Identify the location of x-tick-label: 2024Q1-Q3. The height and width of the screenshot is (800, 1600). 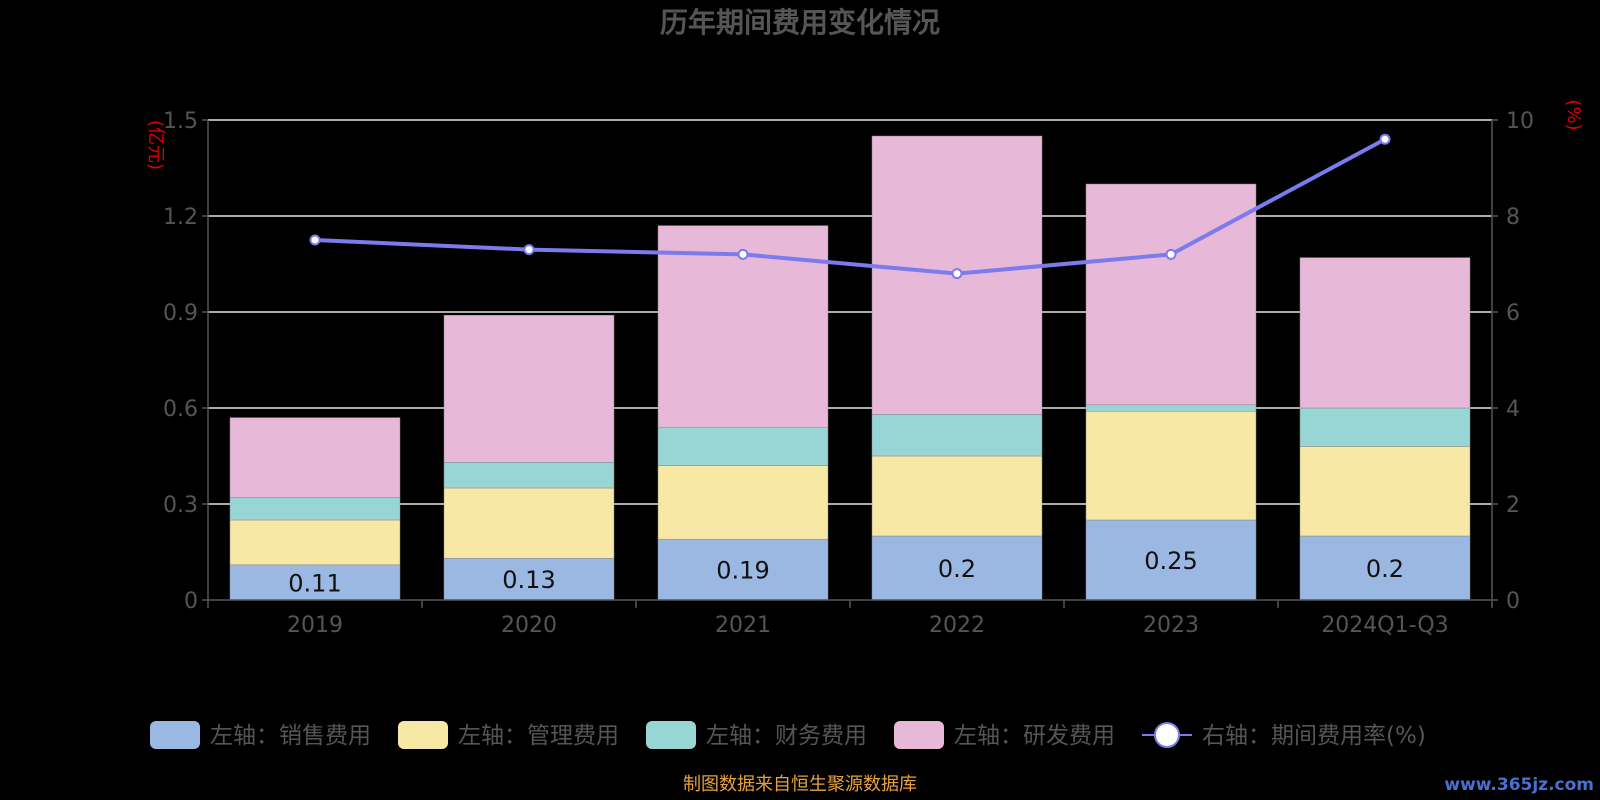
(1384, 625).